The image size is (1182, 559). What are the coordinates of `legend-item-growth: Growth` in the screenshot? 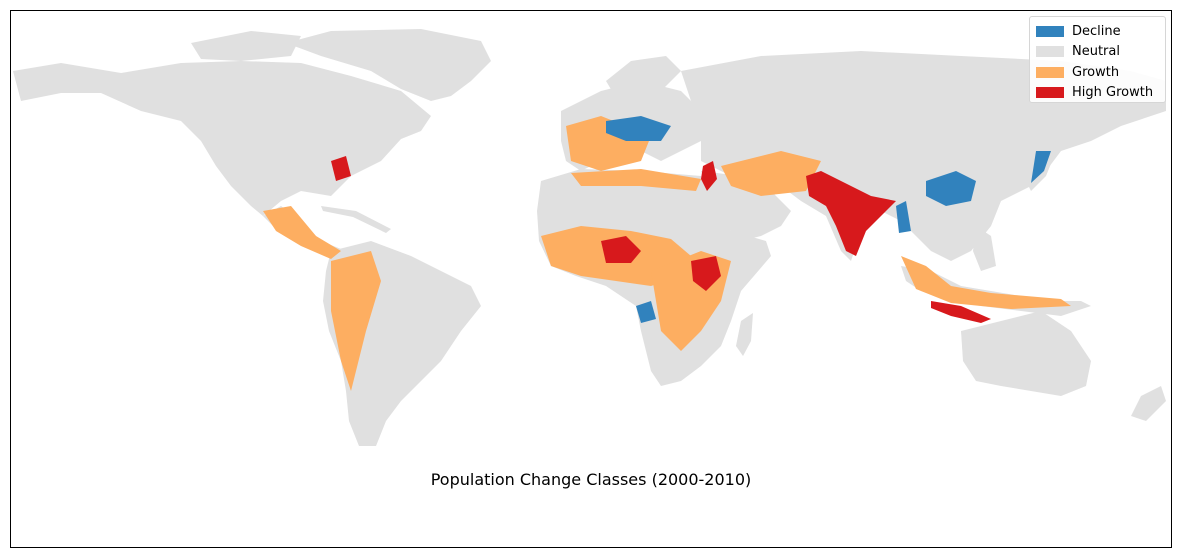 It's located at (1097, 72).